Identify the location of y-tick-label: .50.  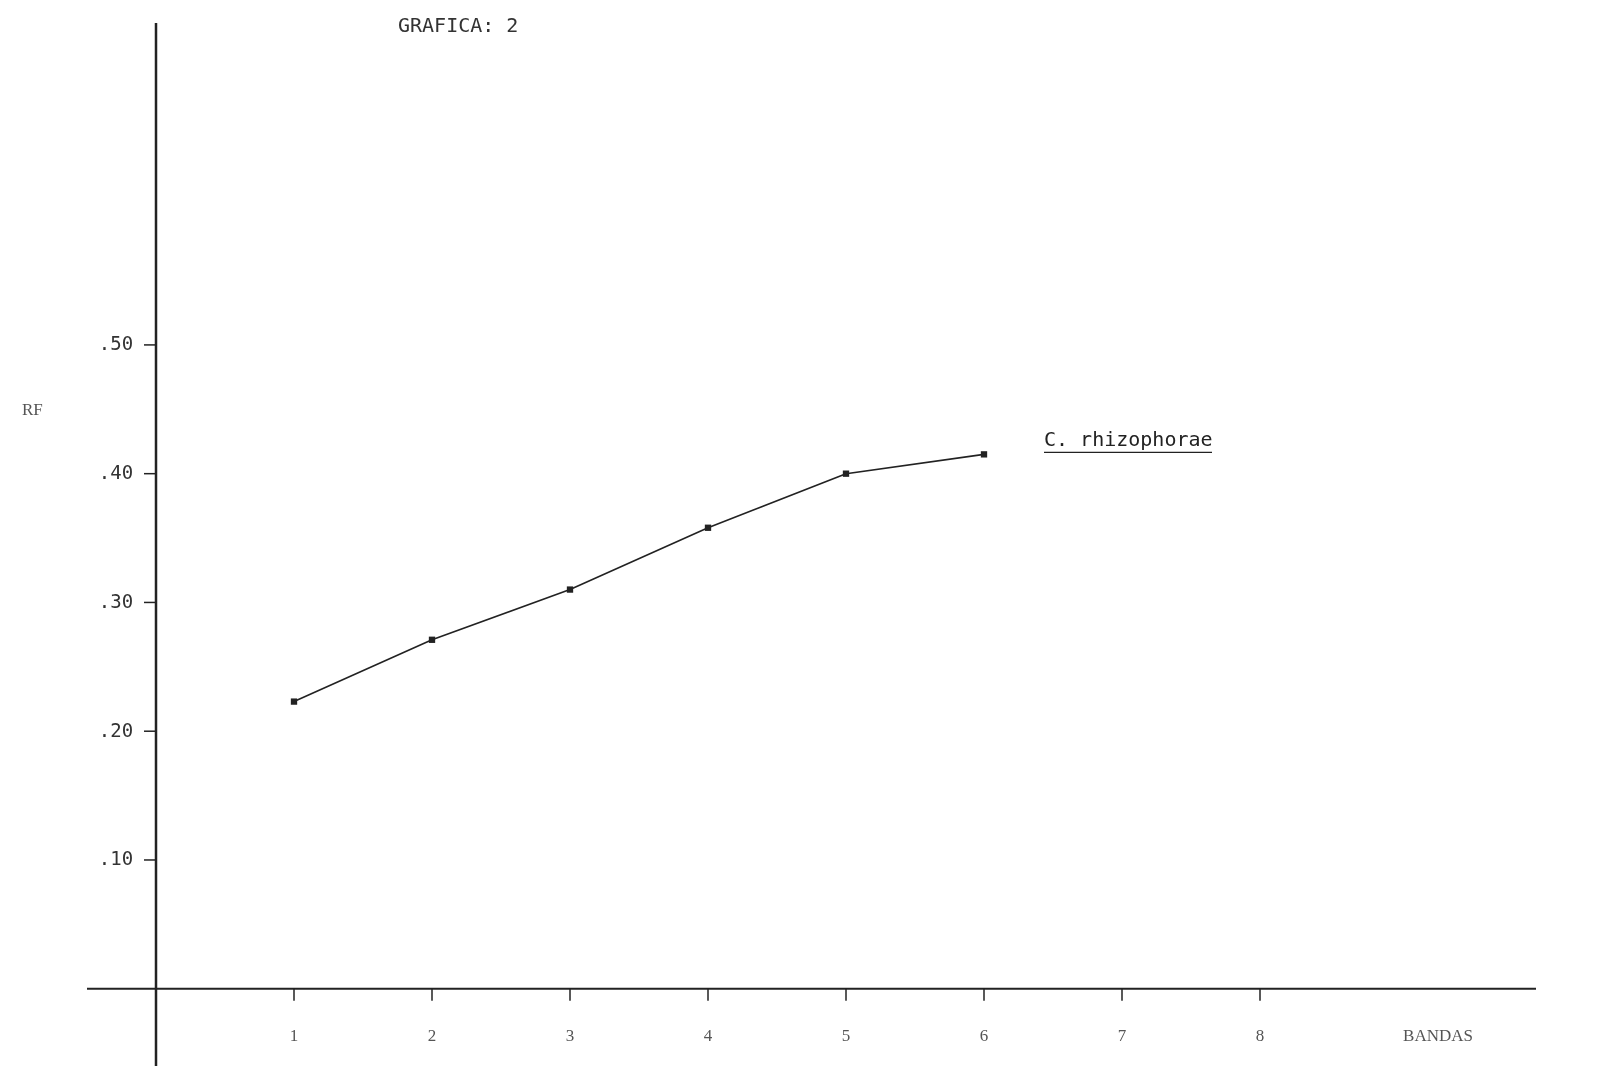
(116, 343).